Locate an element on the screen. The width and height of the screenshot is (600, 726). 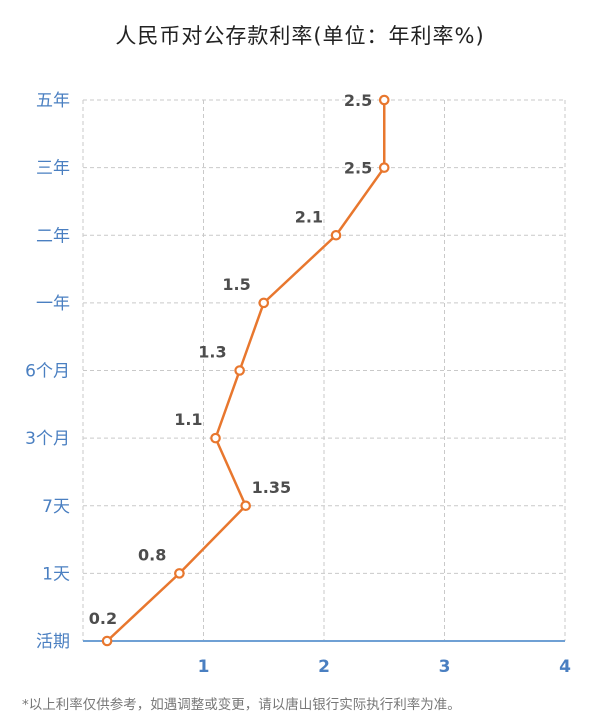
chart-footnote: *以上利率仅供参考，如遇调整或变更，请以唐山银行实际执行利率为准。 is located at coordinates (241, 705).